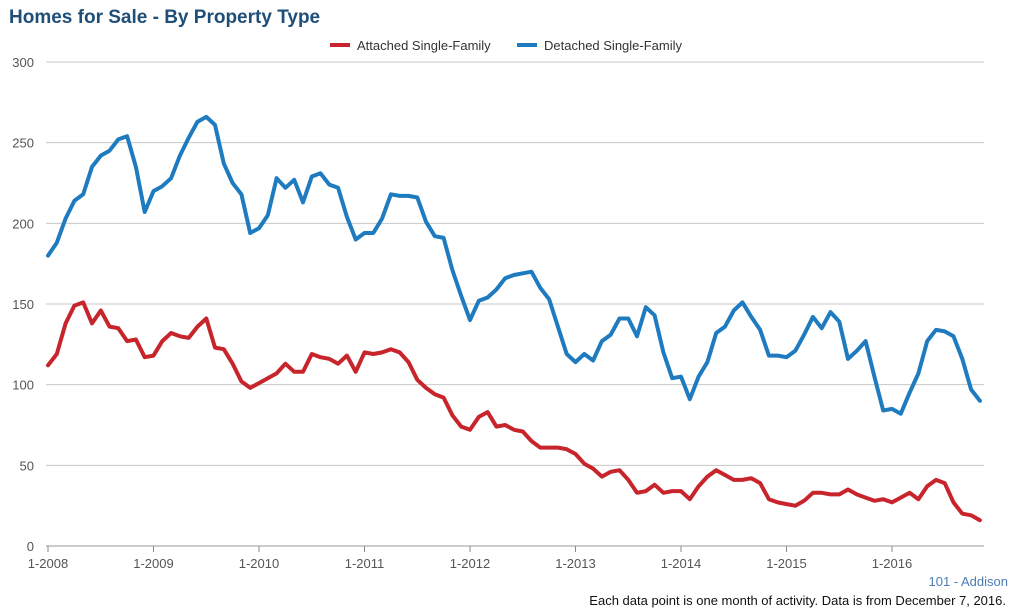 The width and height of the screenshot is (1020, 612). Describe the element at coordinates (892, 563) in the screenshot. I see `x-tick-label: 1-2016` at that location.